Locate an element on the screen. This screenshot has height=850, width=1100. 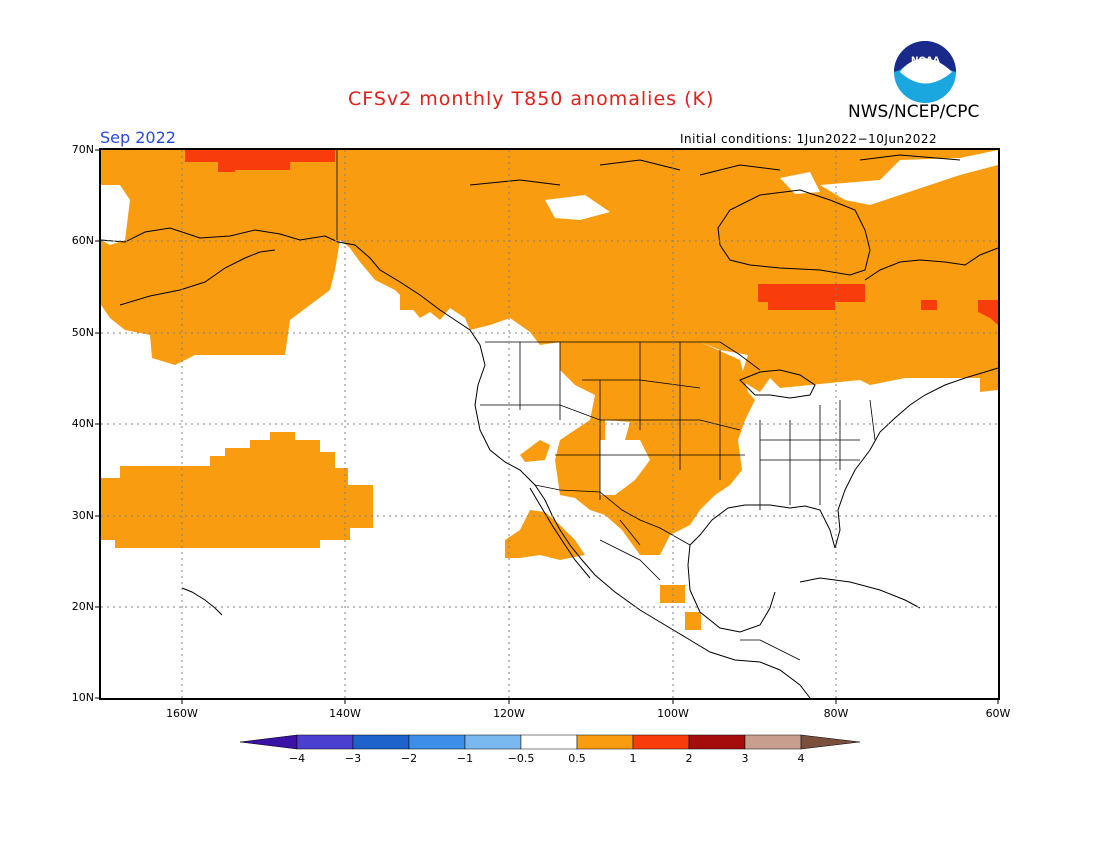
coastline-hawaii is located at coordinates (202, 601).